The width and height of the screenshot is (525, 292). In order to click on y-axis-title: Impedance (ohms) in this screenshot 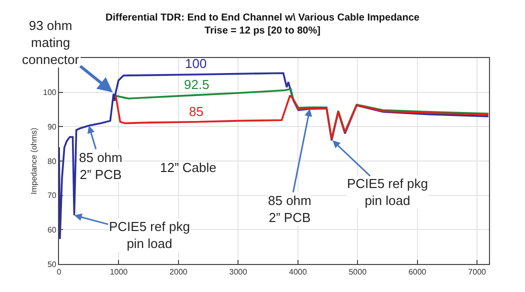, I will do `click(34, 160)`.